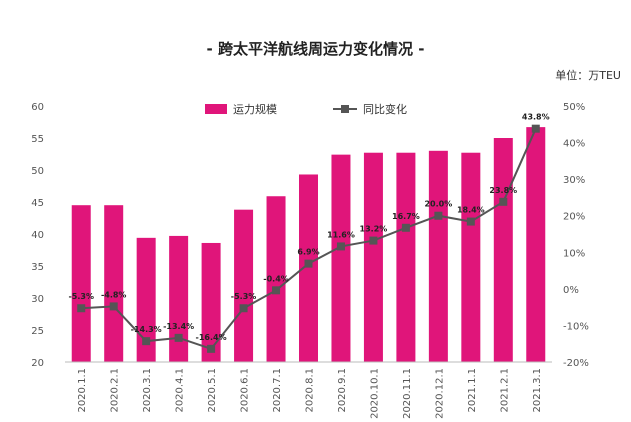 Image resolution: width=631 pixels, height=422 pixels. Describe the element at coordinates (114, 294) in the screenshot. I see `data-label: -4.8%` at that location.